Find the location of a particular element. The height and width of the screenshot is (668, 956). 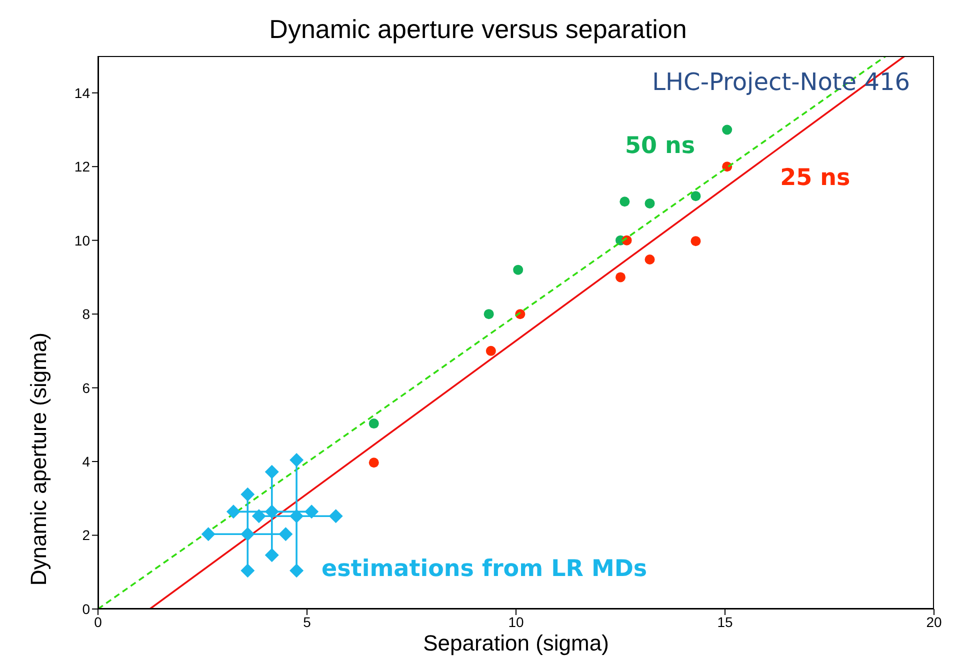

x-axis-title: Separation (sigma) is located at coordinates (516, 643).